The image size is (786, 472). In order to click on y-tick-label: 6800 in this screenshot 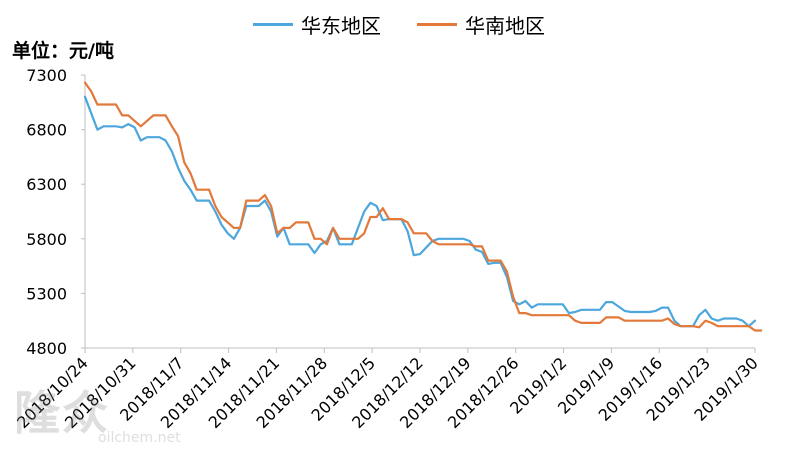, I will do `click(46, 130)`.